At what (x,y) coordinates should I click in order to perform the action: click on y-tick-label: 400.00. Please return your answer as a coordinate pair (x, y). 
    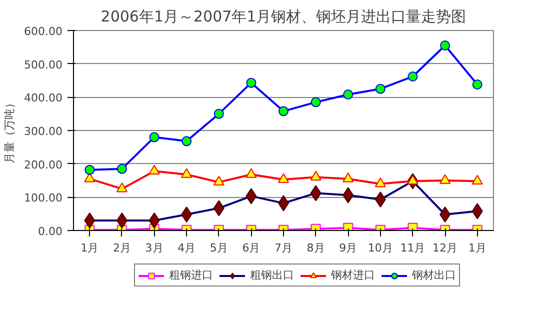
    Looking at the image, I should click on (43, 98).